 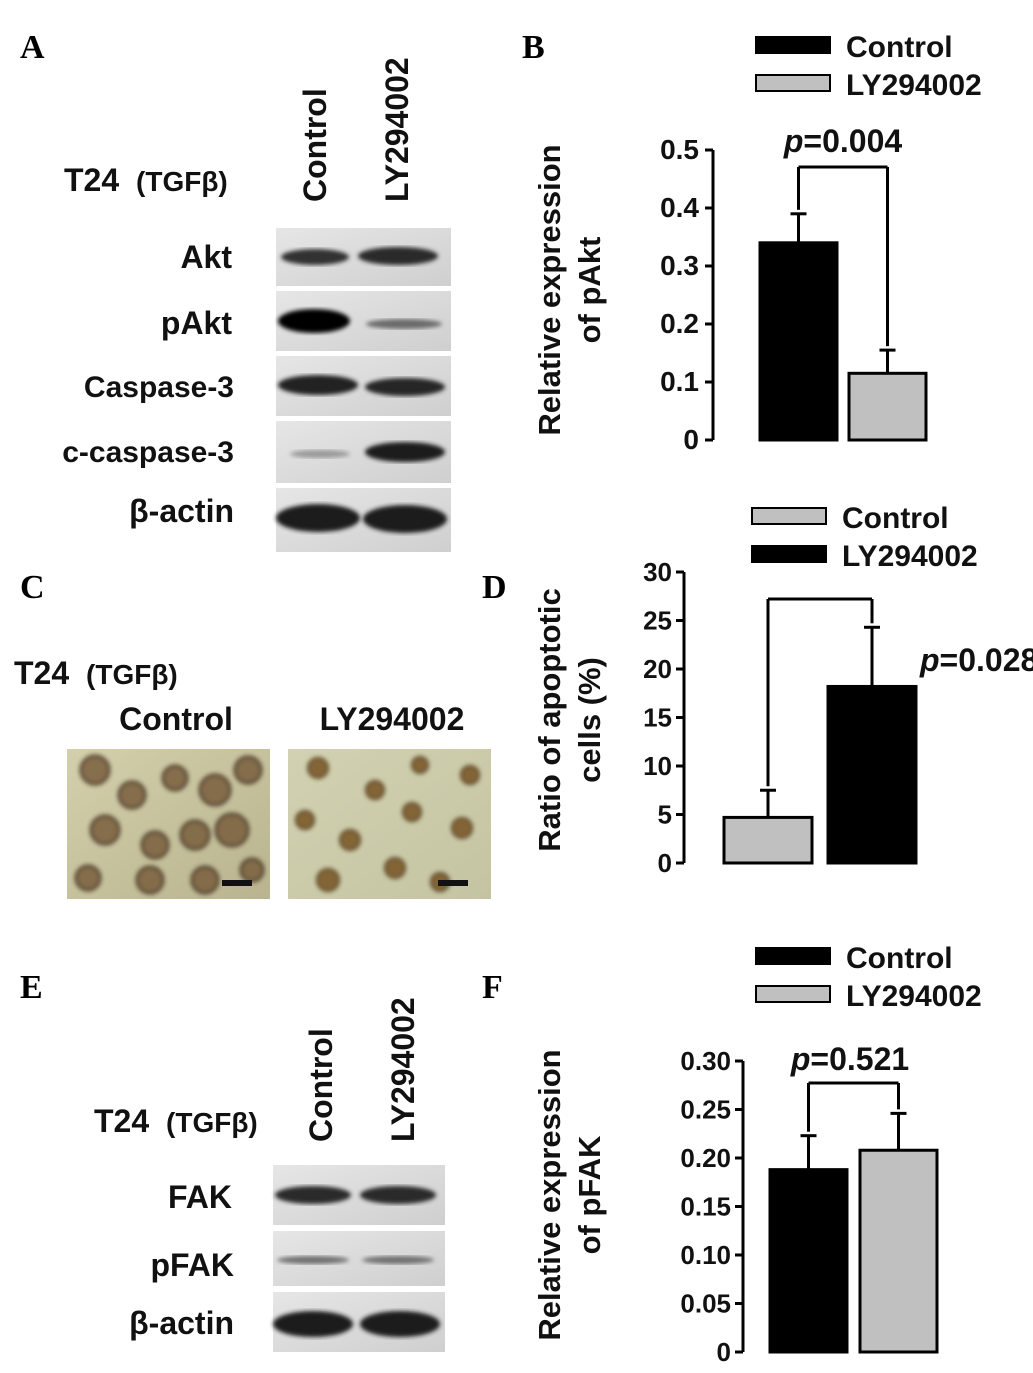 What do you see at coordinates (320, 454) in the screenshot?
I see `band-c-caspase3-control` at bounding box center [320, 454].